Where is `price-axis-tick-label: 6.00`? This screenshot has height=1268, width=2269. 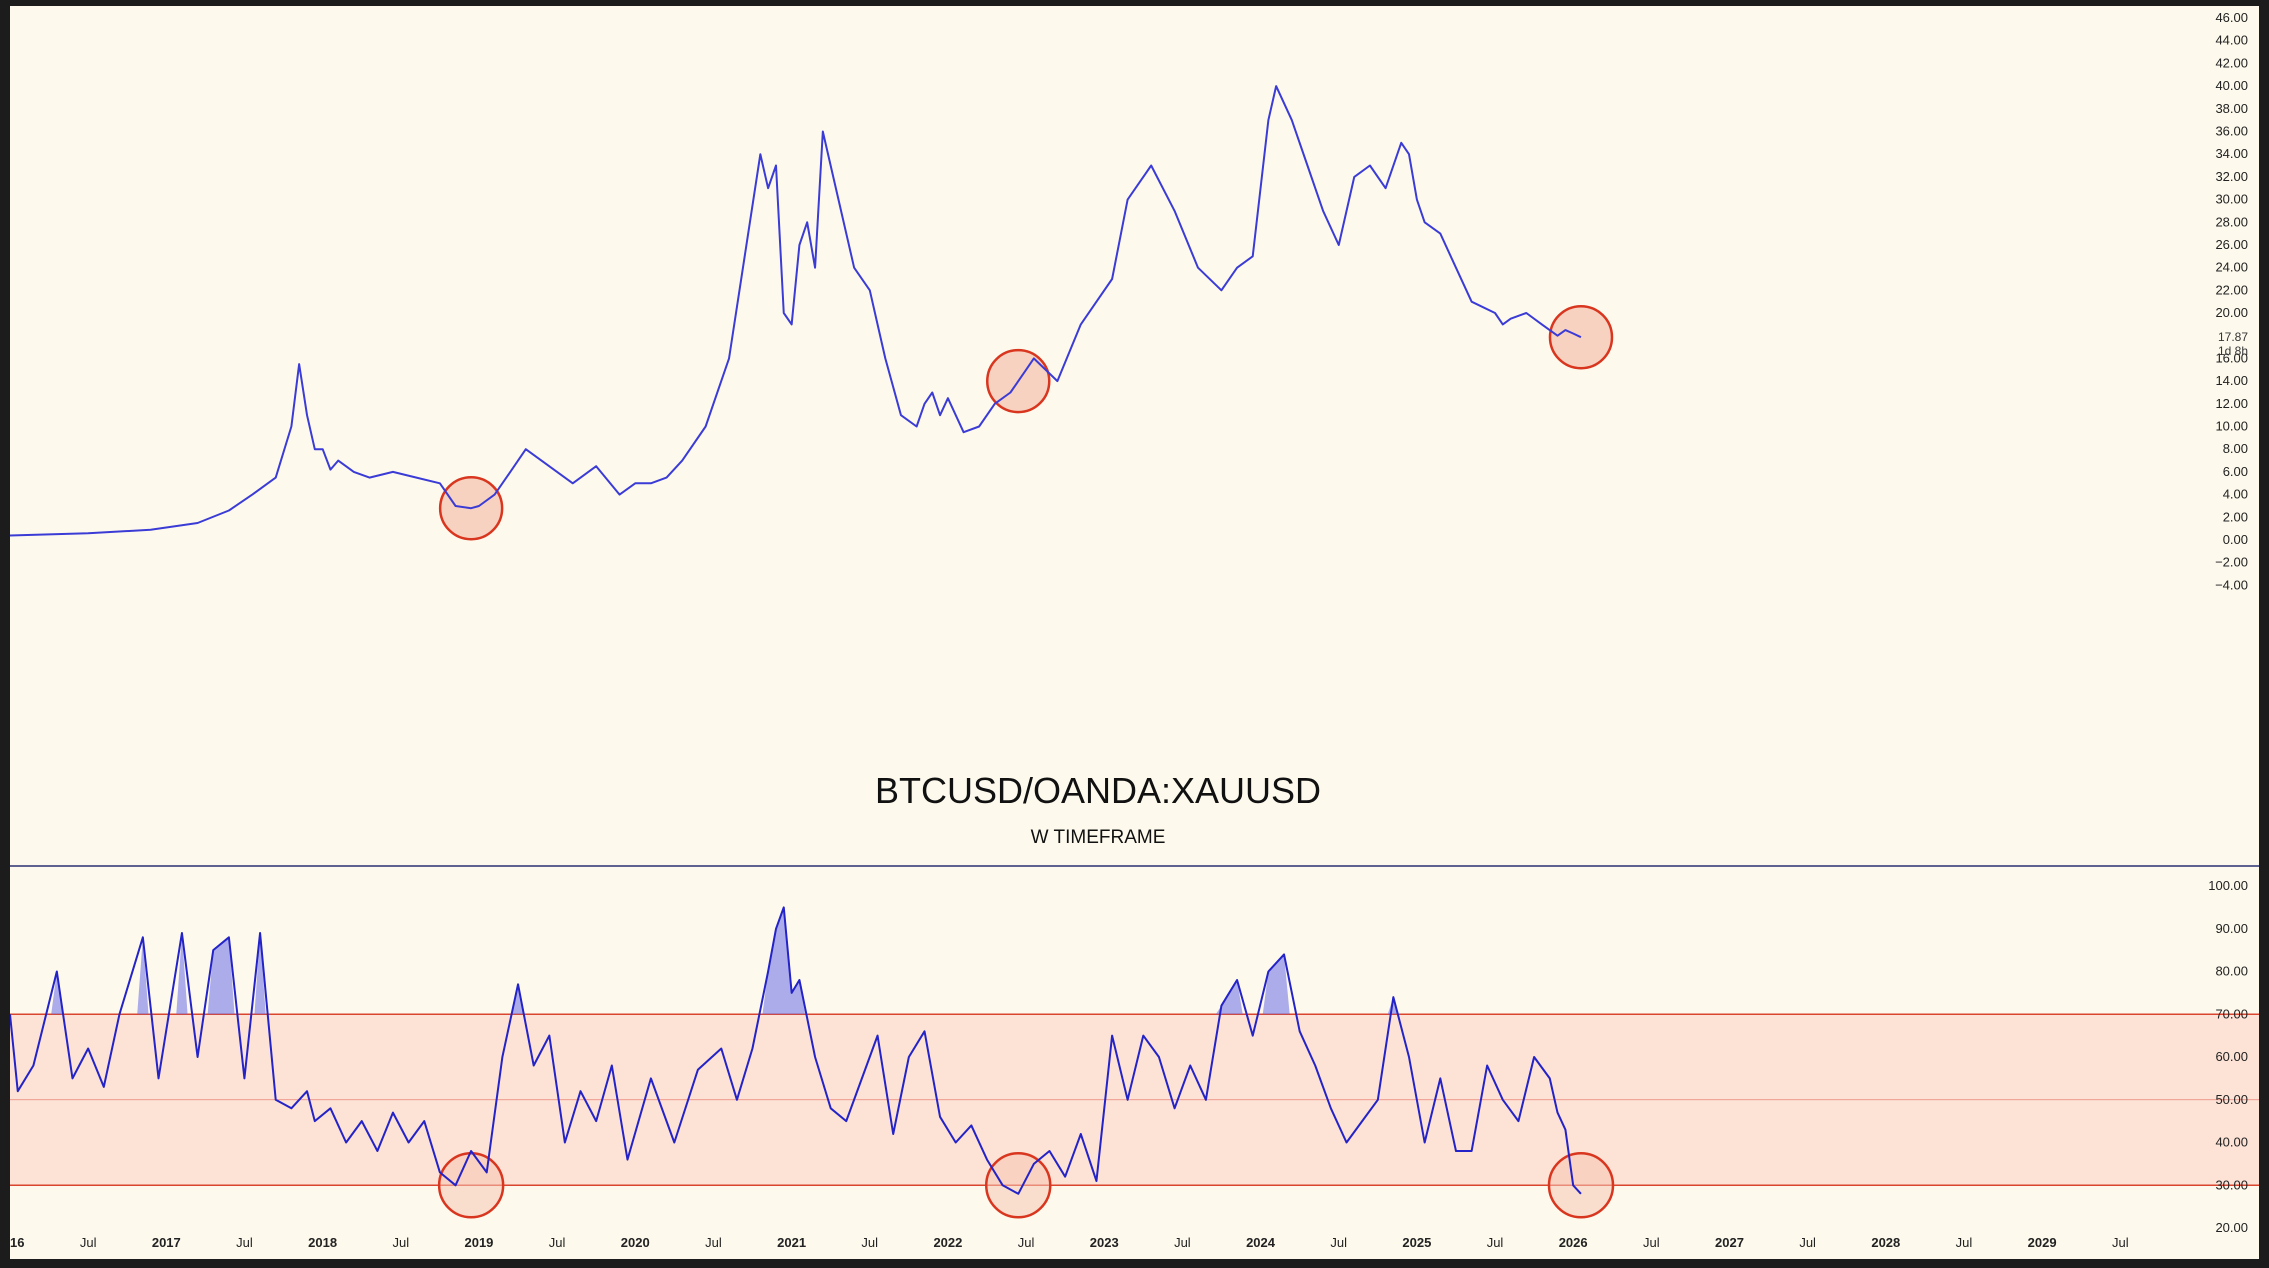 price-axis-tick-label: 6.00 is located at coordinates (2235, 471).